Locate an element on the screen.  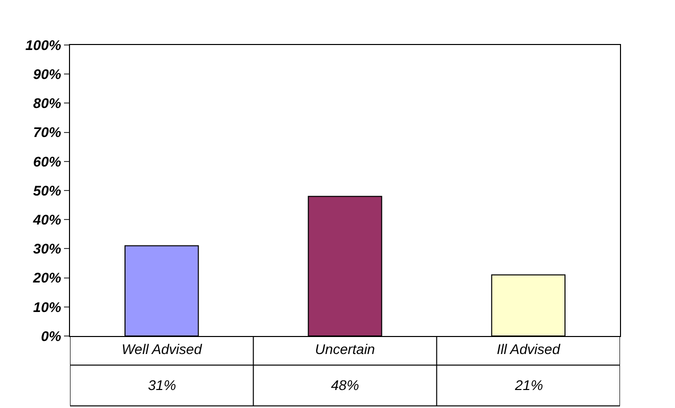
y-tick-label: 70% is located at coordinates (47, 132).